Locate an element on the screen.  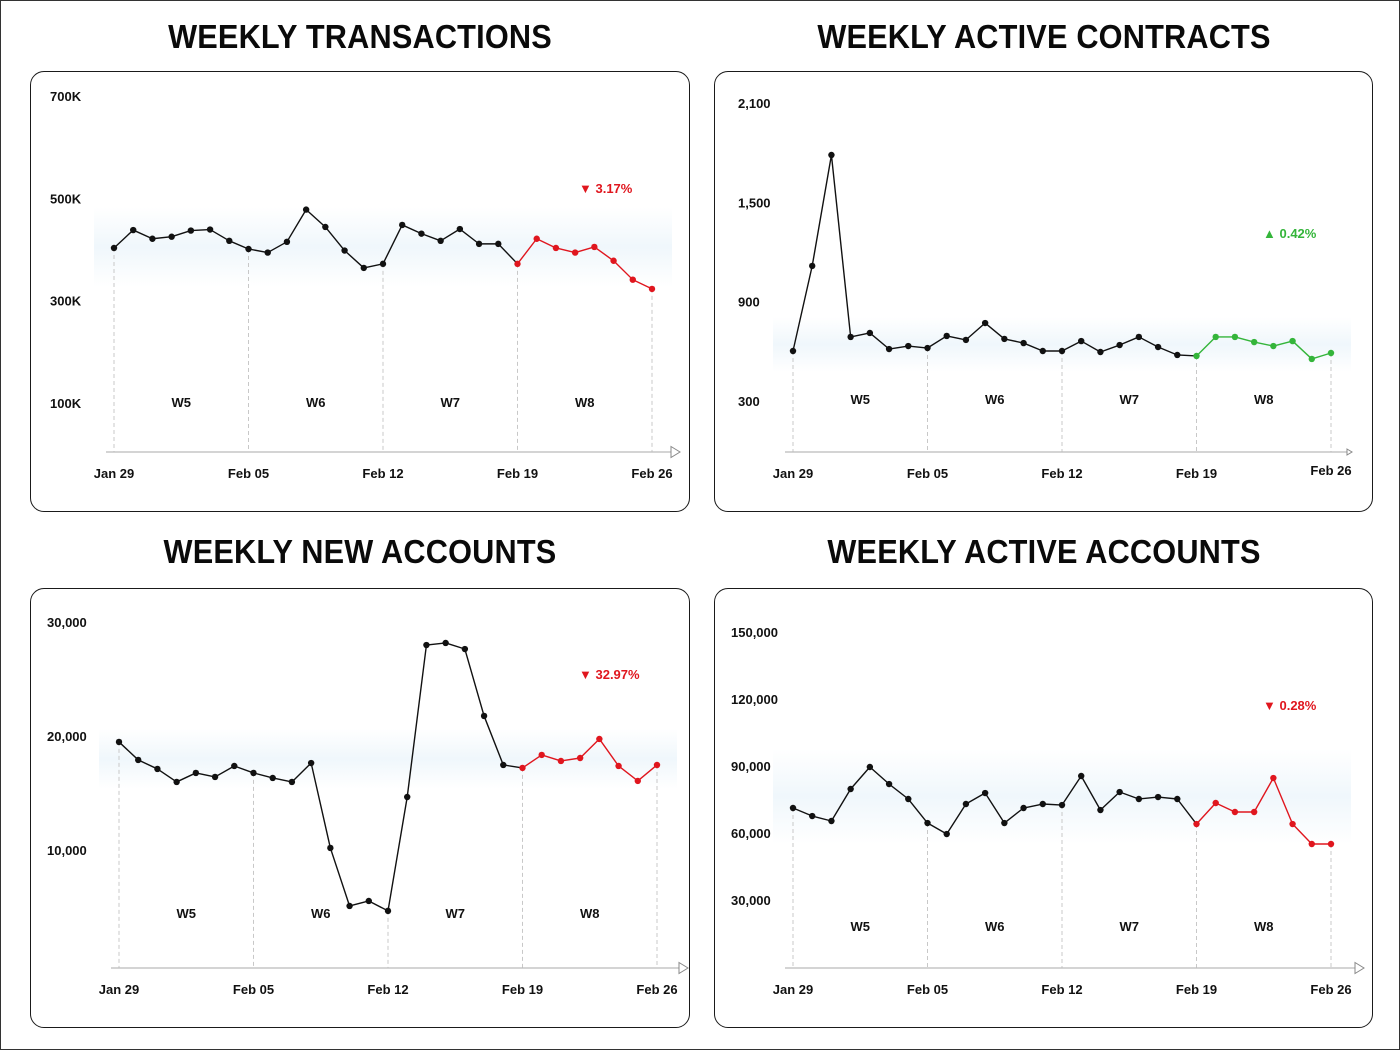
y-tick-label: 900 is located at coordinates (749, 302).